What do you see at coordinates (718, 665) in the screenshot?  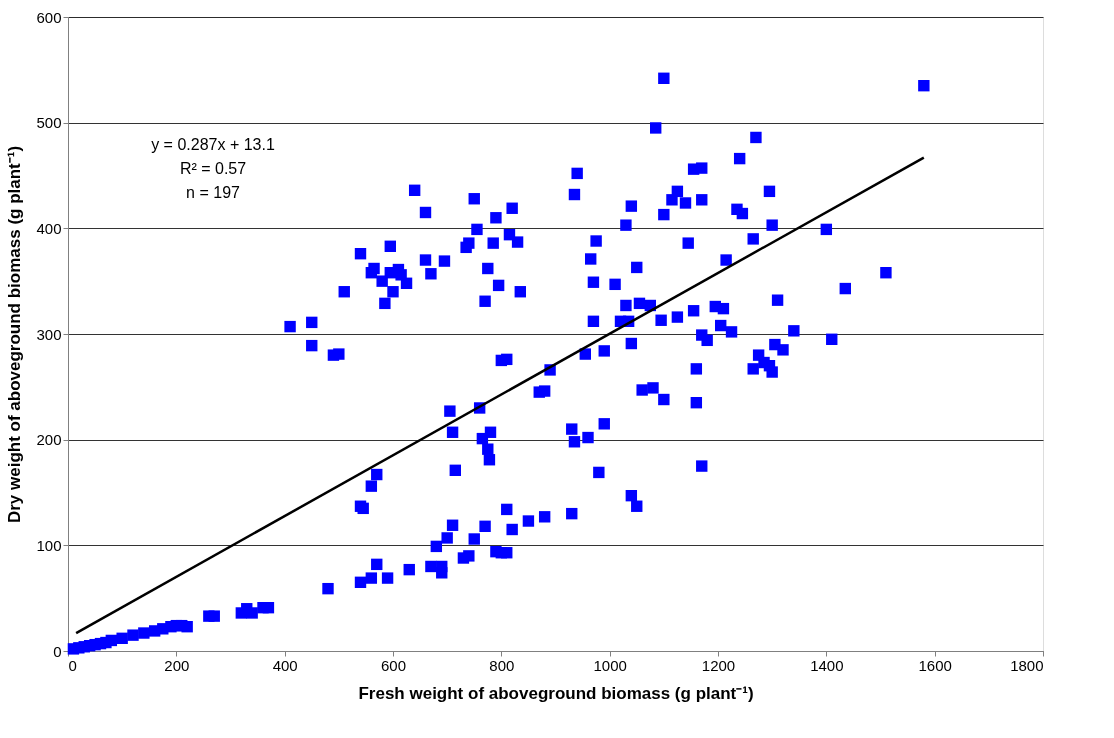 I see `x-tick-label: 1200` at bounding box center [718, 665].